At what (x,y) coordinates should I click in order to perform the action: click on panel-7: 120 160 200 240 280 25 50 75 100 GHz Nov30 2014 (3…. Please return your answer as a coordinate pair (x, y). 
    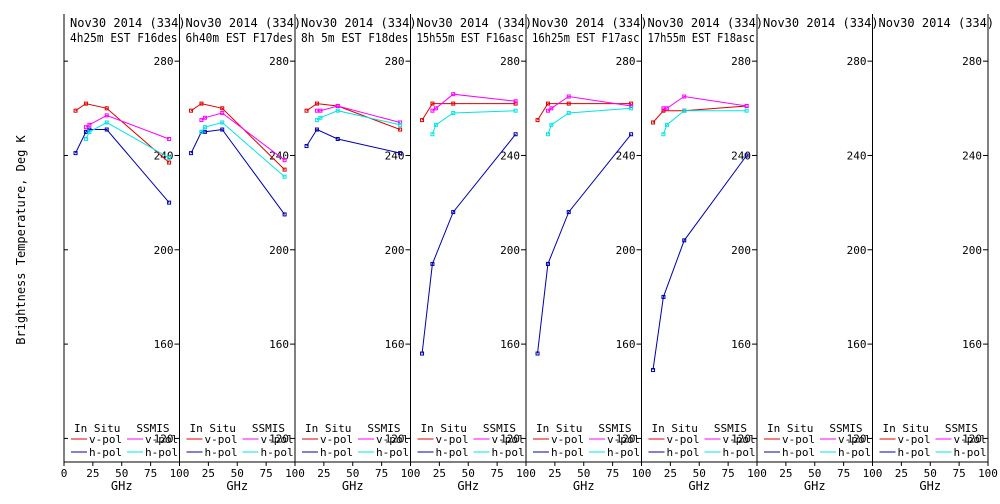
    Looking at the image, I should click on (819, 253).